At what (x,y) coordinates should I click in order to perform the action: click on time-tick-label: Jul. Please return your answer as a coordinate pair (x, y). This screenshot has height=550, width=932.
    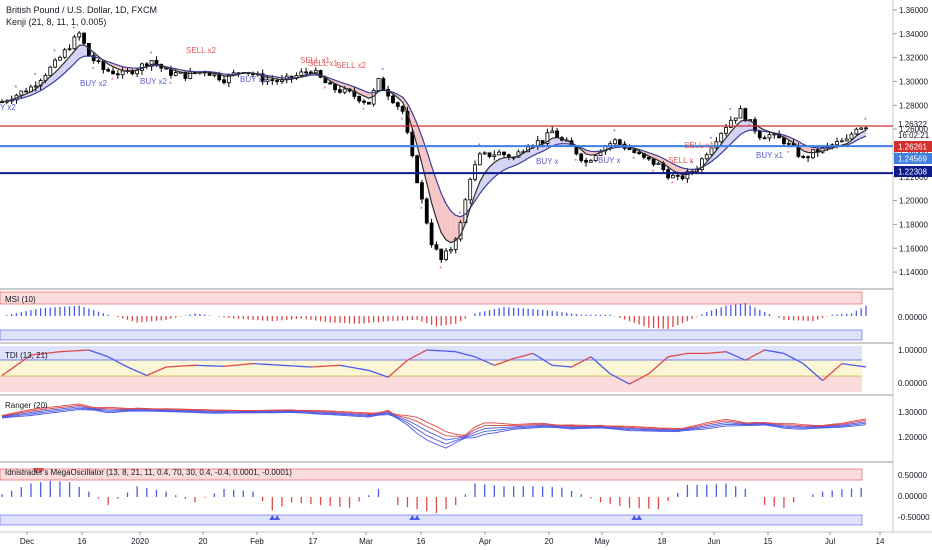
    Looking at the image, I should click on (830, 541).